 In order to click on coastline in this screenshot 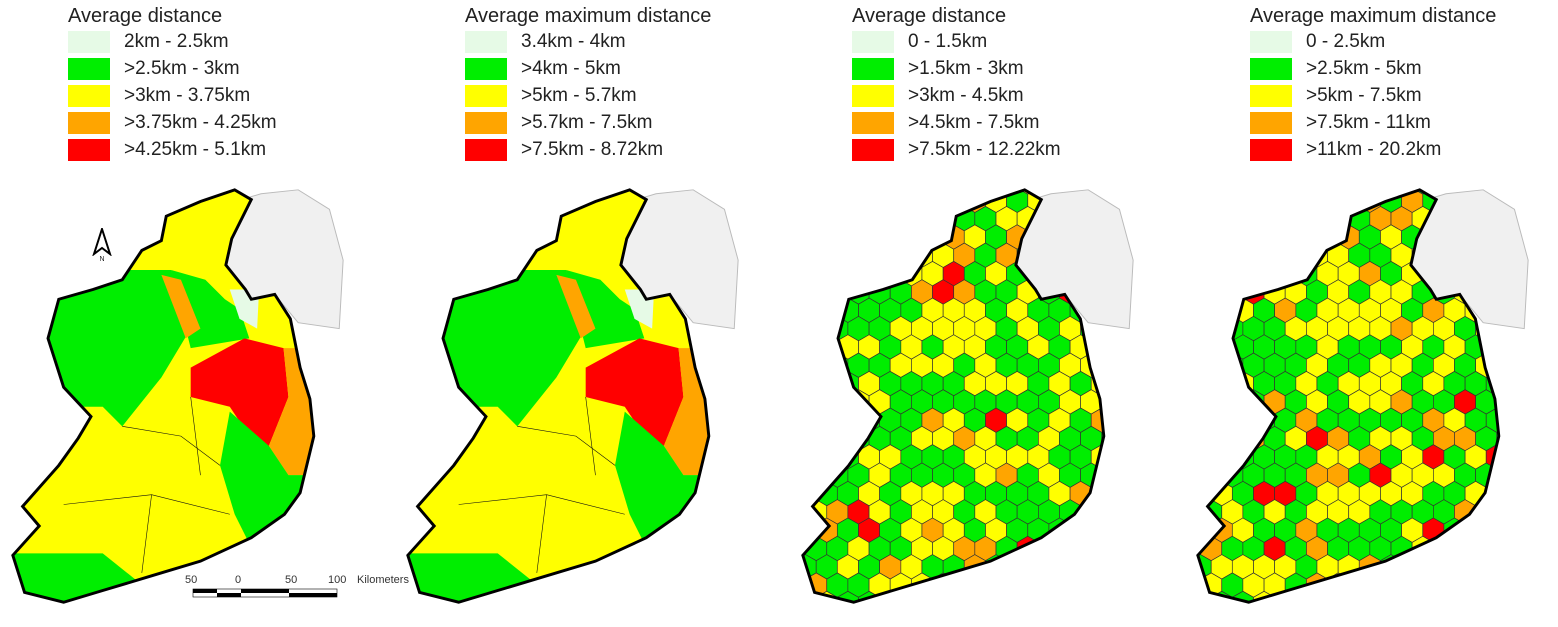, I will do `click(953, 396)`.